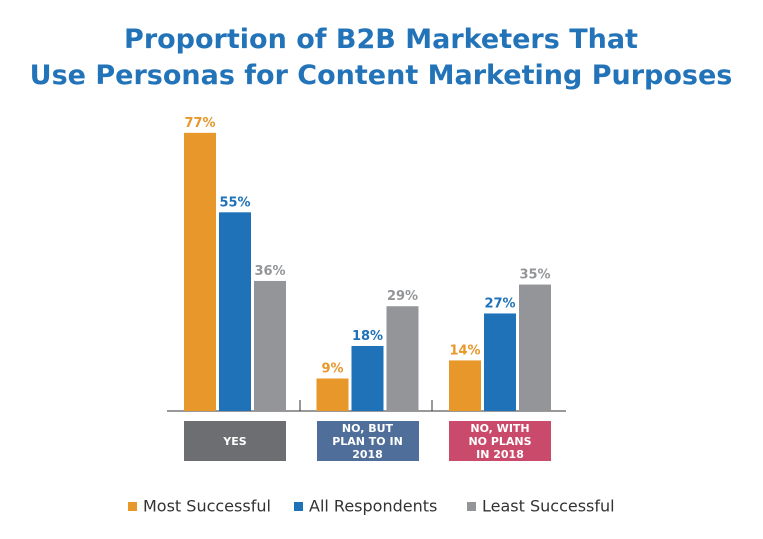 The height and width of the screenshot is (539, 763). Describe the element at coordinates (332, 368) in the screenshot. I see `value-label: 9%` at that location.